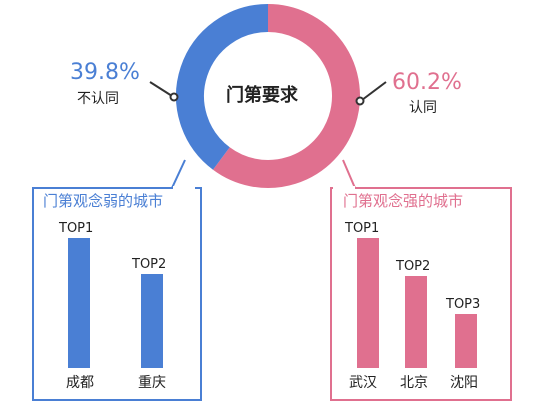 Image resolution: width=540 pixels, height=408 pixels. I want to click on city-label: 成都, so click(80, 383).